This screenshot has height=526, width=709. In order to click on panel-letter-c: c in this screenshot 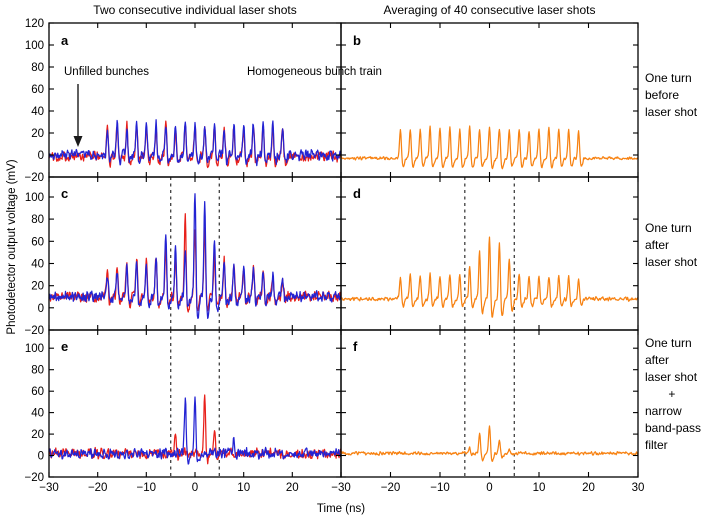, I will do `click(65, 193)`.